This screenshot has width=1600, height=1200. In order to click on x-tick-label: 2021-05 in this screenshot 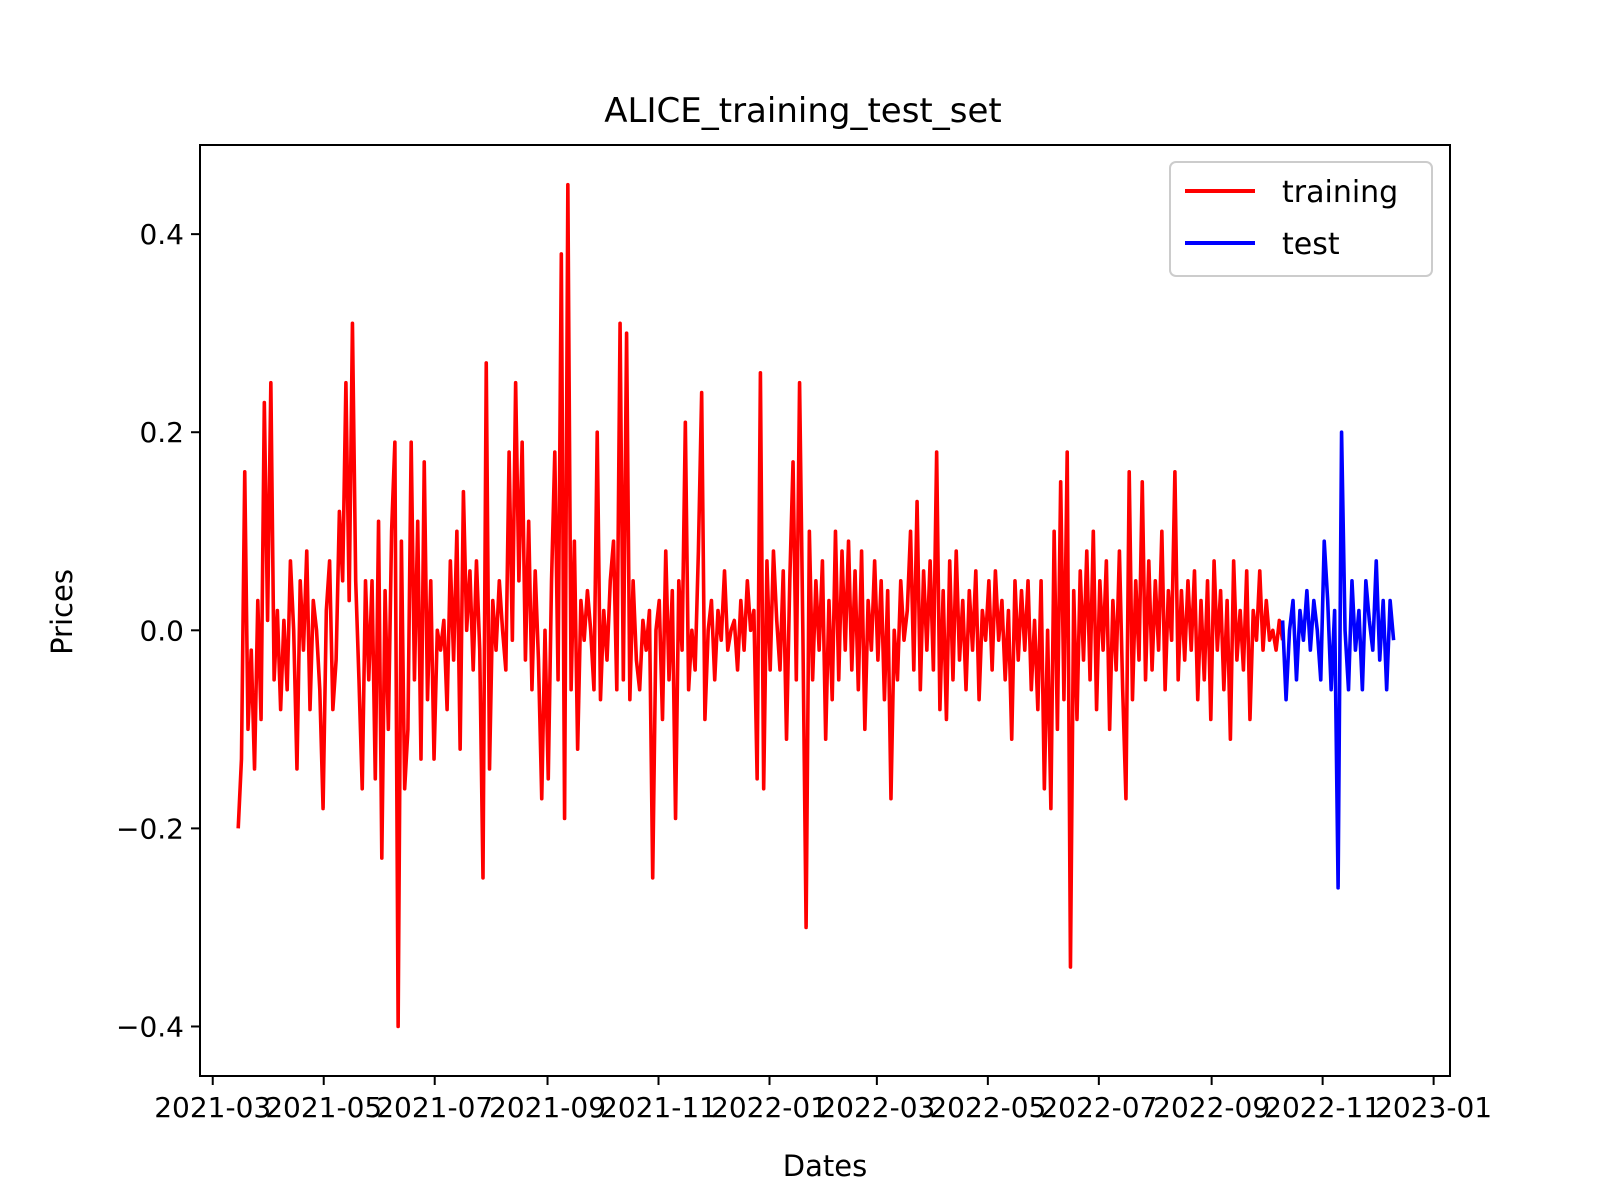, I will do `click(323, 1107)`.